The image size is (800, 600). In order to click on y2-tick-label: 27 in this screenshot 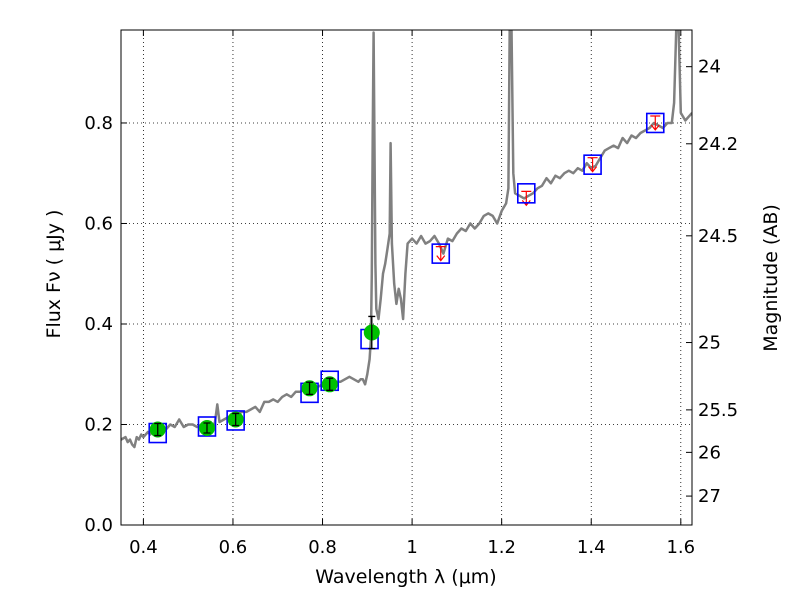, I will do `click(709, 496)`.